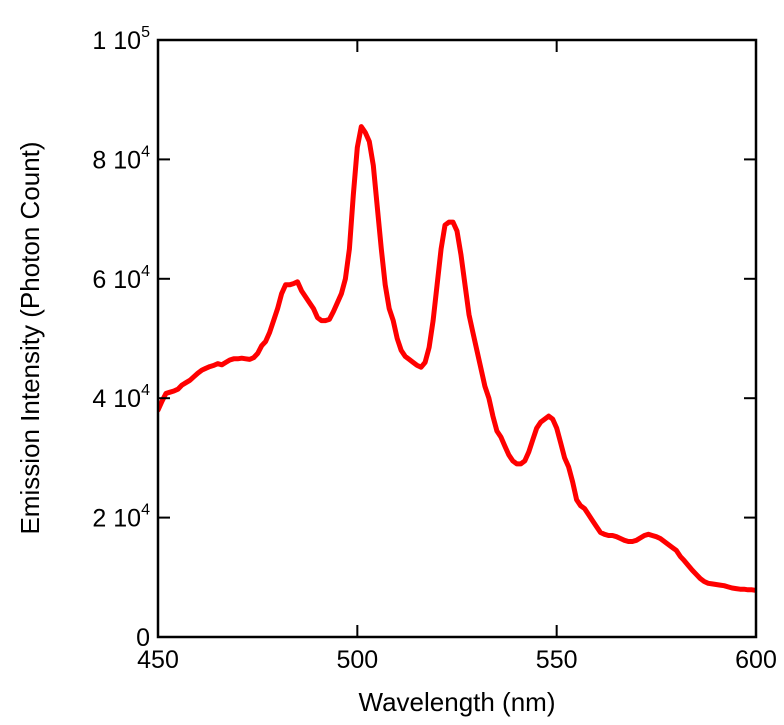 This screenshot has width=784, height=725. What do you see at coordinates (121, 397) in the screenshot?
I see `y-tick-label: 4 104` at bounding box center [121, 397].